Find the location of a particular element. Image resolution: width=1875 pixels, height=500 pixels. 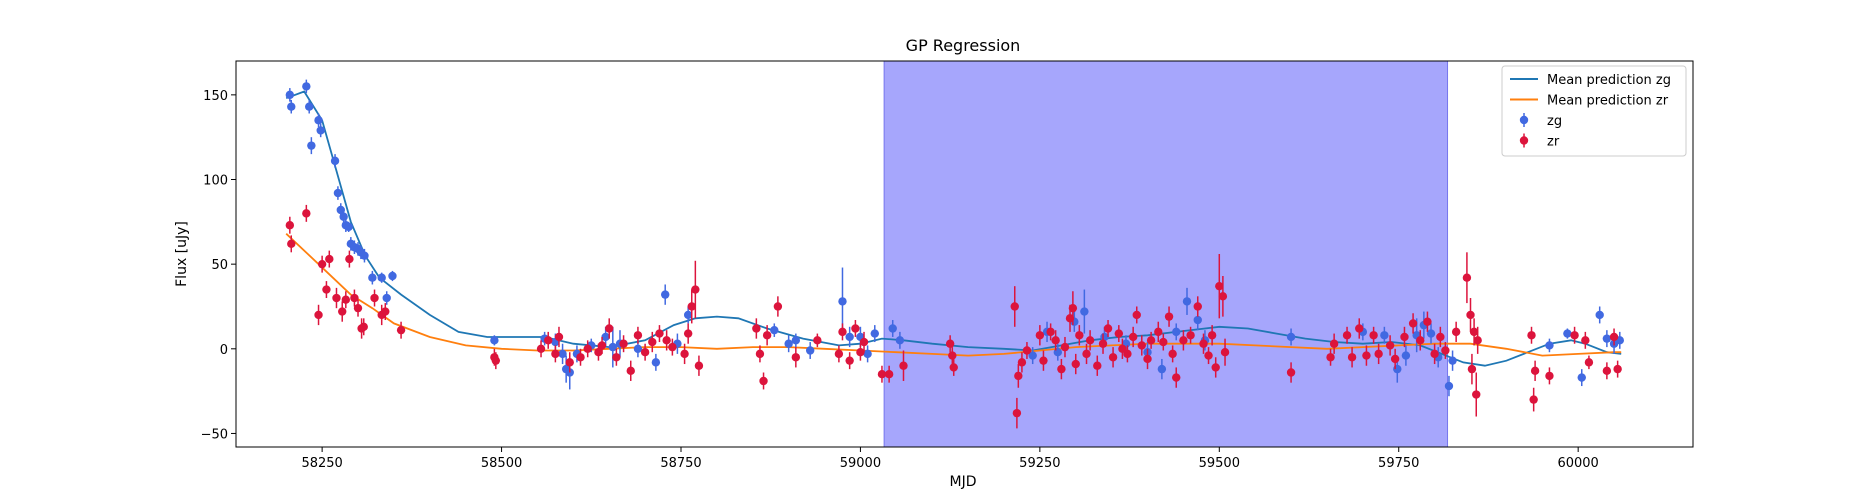

legend-marker-swatch is located at coordinates (1524, 140).